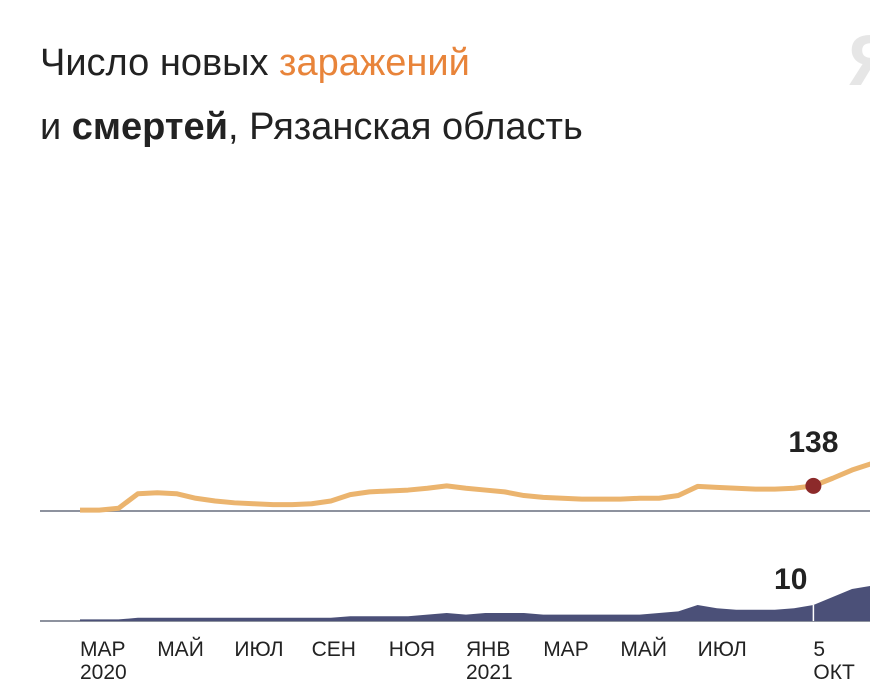  What do you see at coordinates (103, 661) in the screenshot?
I see `x-tick-label: МАР 2020` at bounding box center [103, 661].